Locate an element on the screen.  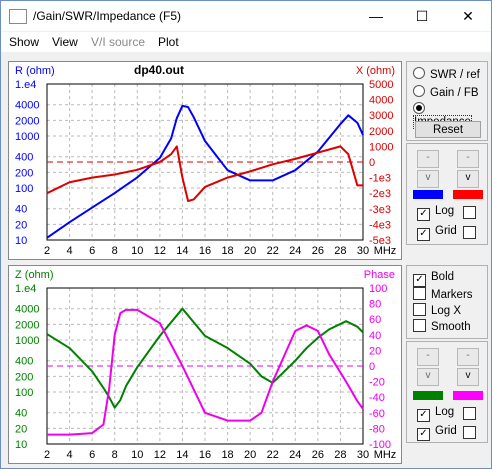
right-axis-label: Phase is located at coordinates (379, 275).